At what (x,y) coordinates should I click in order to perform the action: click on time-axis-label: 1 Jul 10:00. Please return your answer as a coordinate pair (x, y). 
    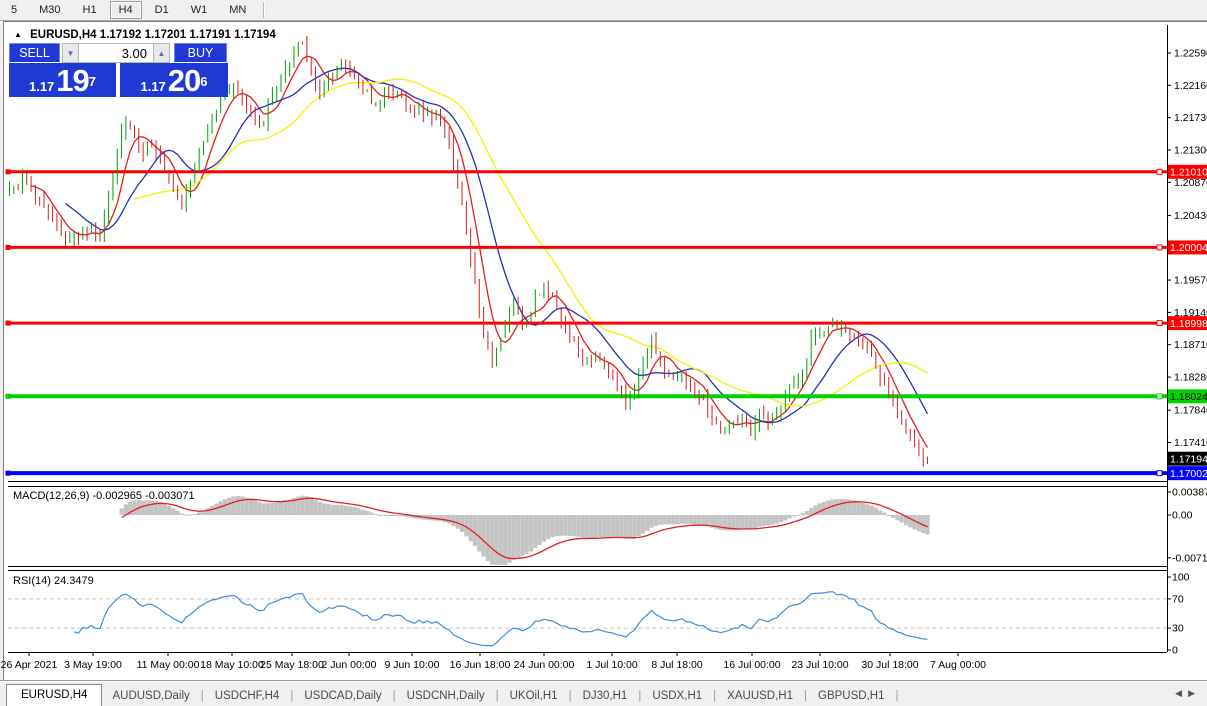
    Looking at the image, I should click on (612, 665).